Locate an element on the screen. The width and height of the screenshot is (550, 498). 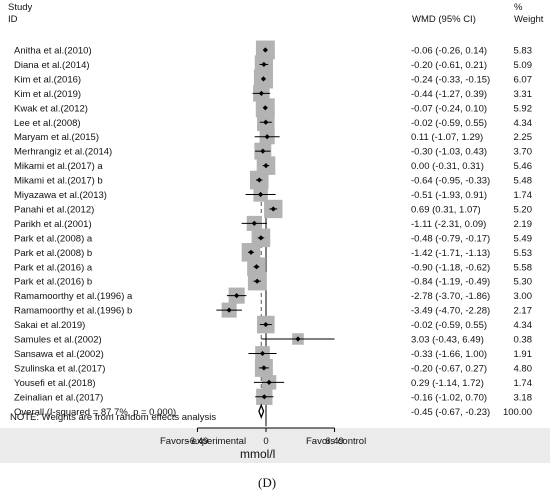
effect-label: -3.49 (-4.70, -2.28) is located at coordinates (450, 311).